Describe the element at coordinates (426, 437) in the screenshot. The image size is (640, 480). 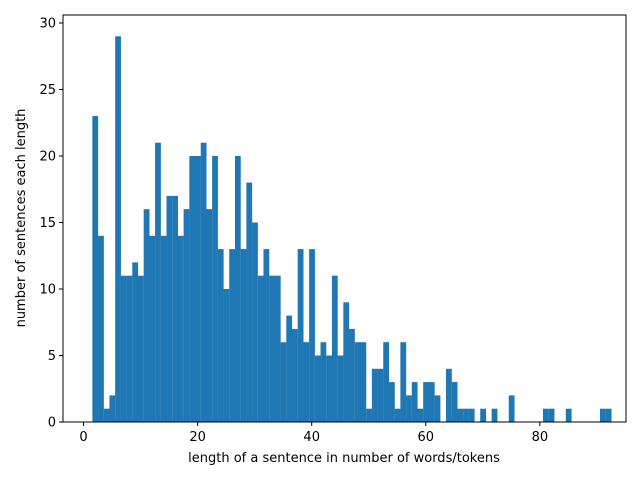
I see `x-tick-label: 60` at that location.